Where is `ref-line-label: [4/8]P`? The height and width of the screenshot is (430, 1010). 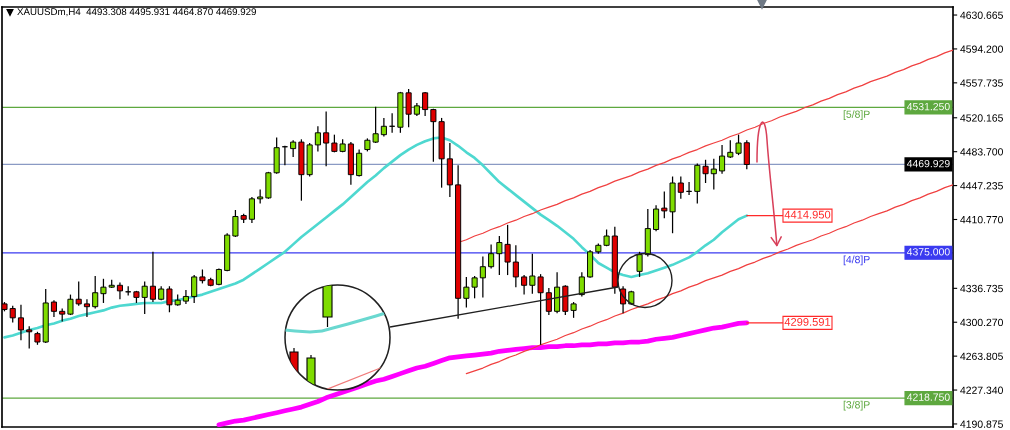 ref-line-label: [4/8]P is located at coordinates (856, 260).